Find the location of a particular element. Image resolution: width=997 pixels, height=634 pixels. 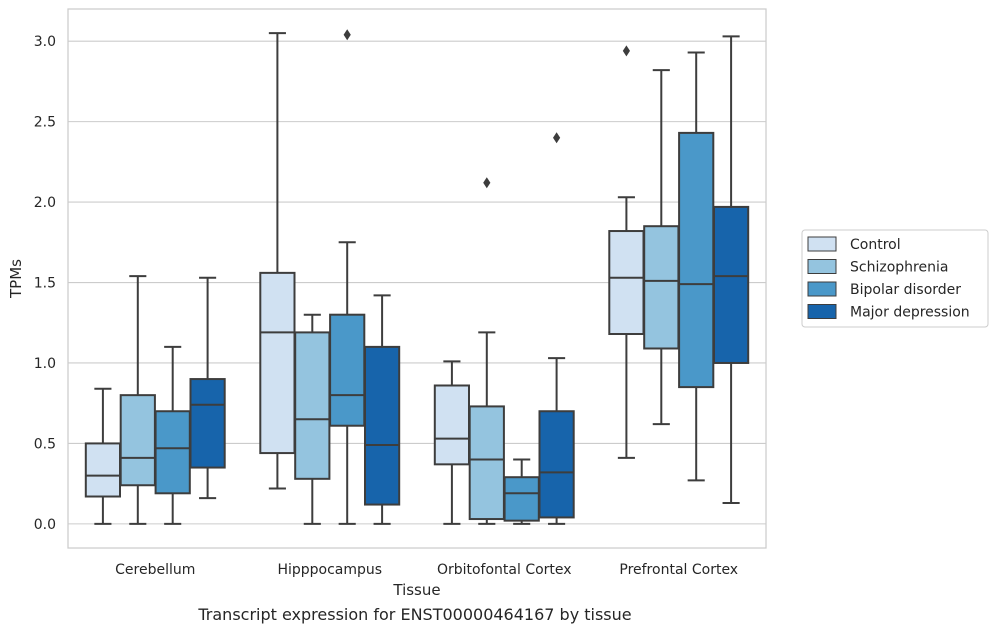

legend-label: Major depression is located at coordinates (910, 313).